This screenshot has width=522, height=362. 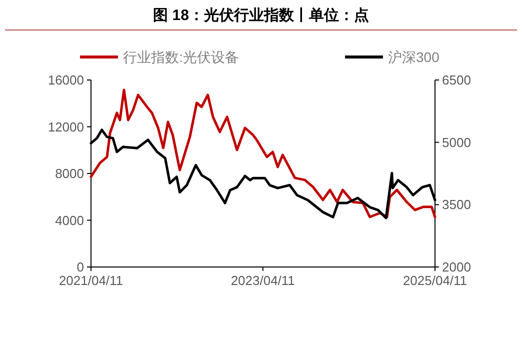 I want to click on y-tick-label: 12000, so click(x=66, y=126).